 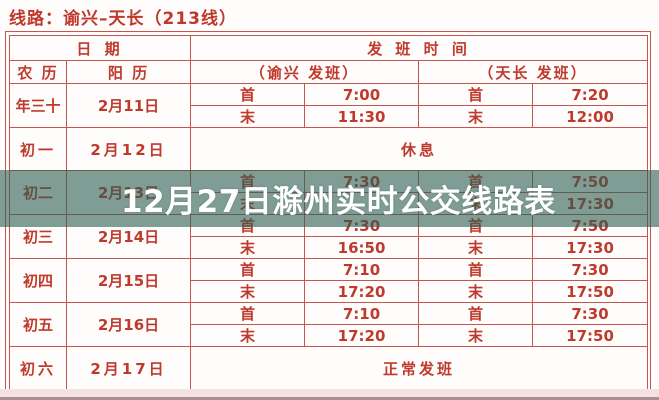 What do you see at coordinates (533, 72) in the screenshot?
I see `header-tianchang-departure: （天长 发班）` at bounding box center [533, 72].